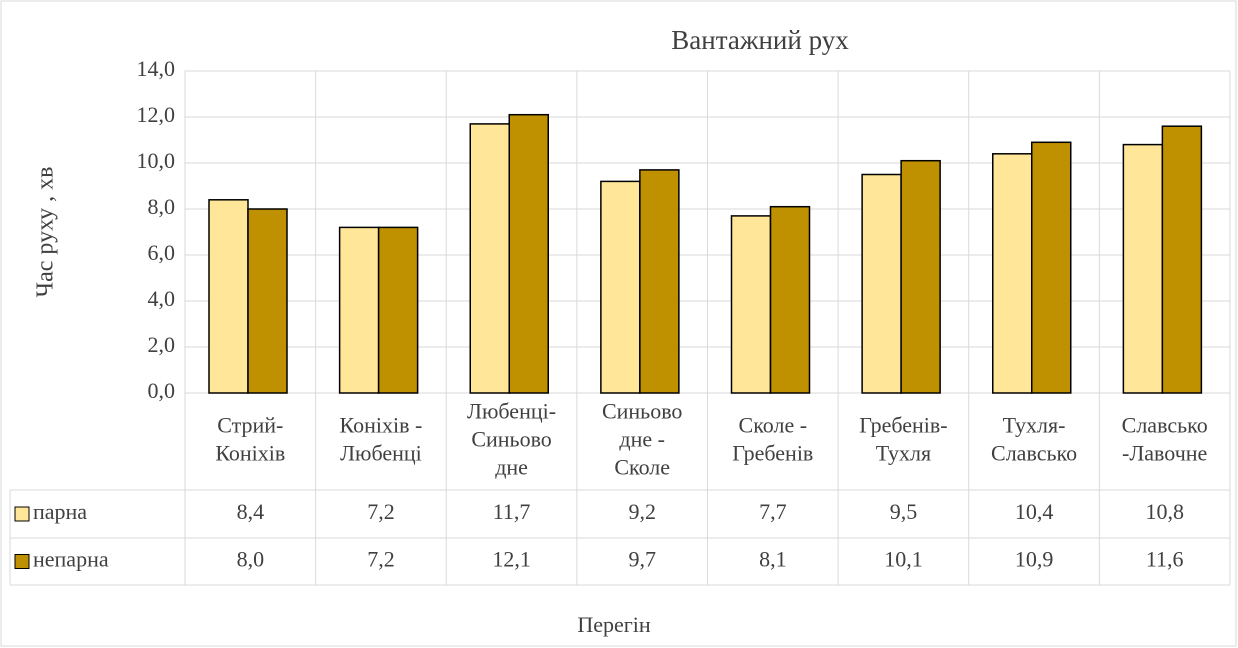 This screenshot has width=1238, height=648. Describe the element at coordinates (162, 252) in the screenshot. I see `y-tick-label: 6,0` at that location.